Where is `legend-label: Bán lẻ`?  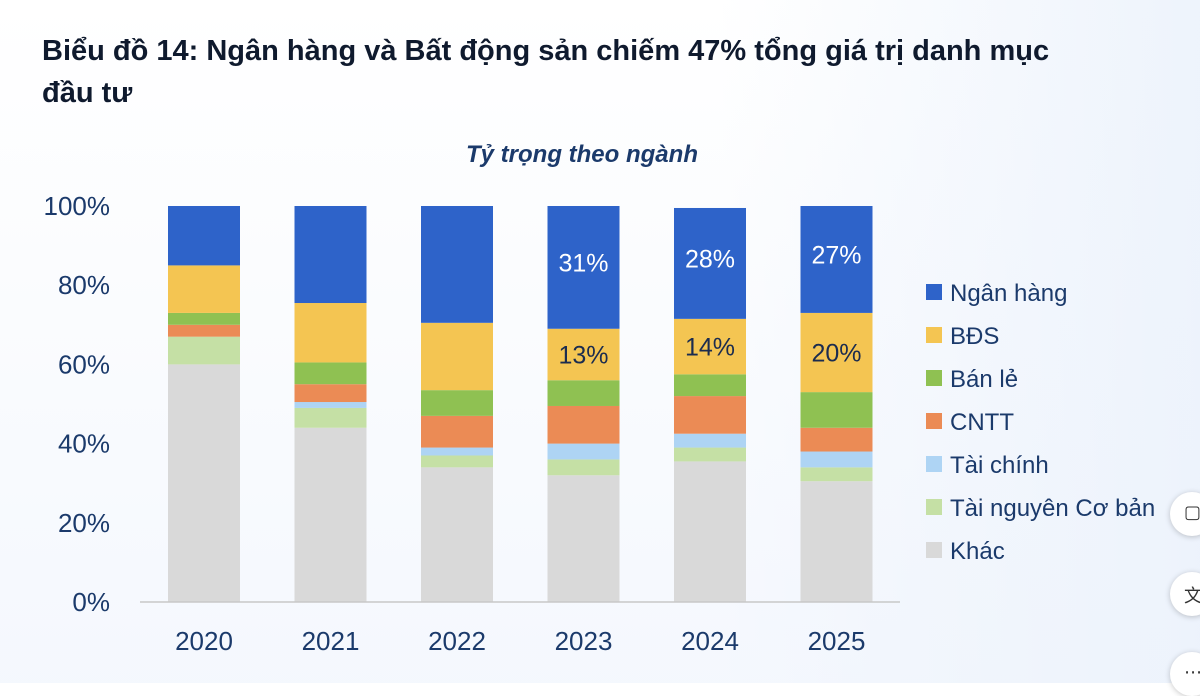
legend-label: Bán lẻ is located at coordinates (984, 379).